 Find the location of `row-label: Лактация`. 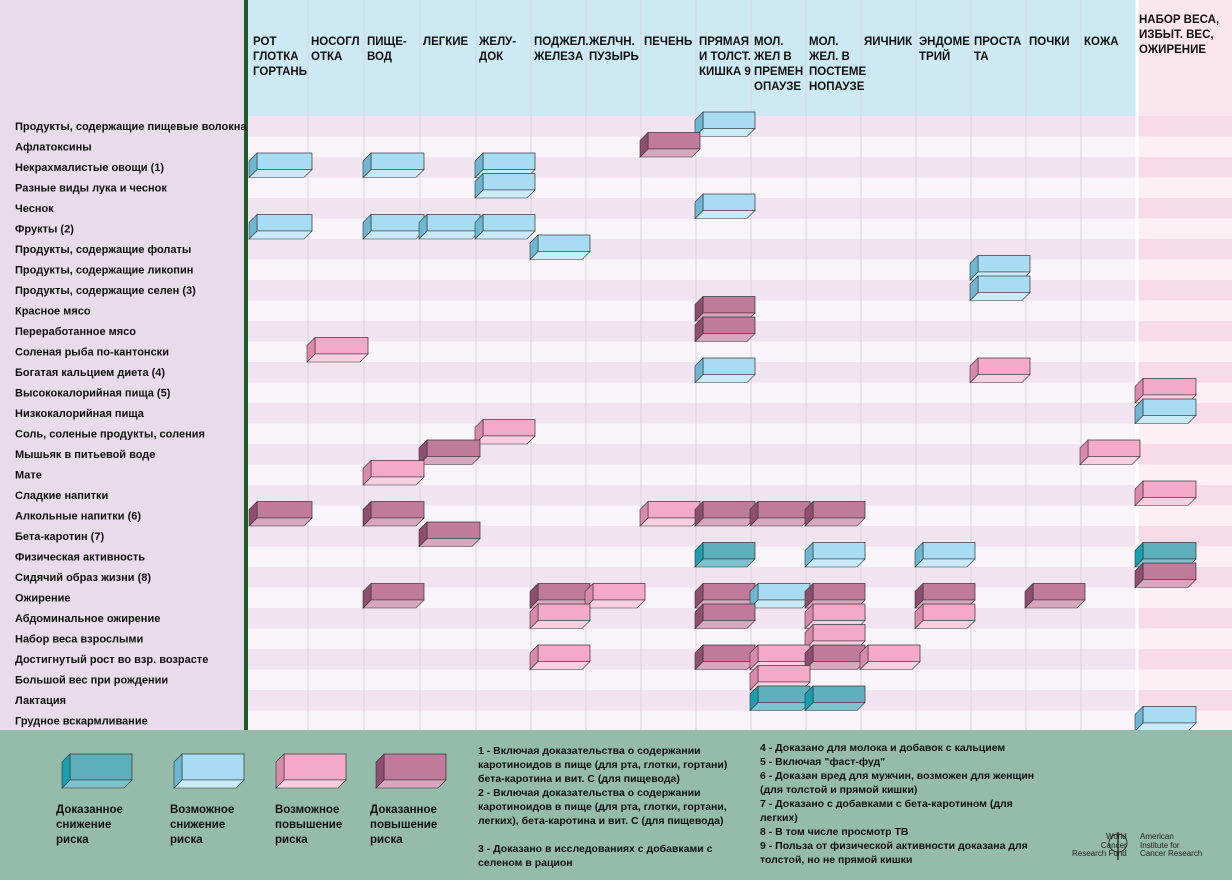

row-label: Лактация is located at coordinates (40, 701).